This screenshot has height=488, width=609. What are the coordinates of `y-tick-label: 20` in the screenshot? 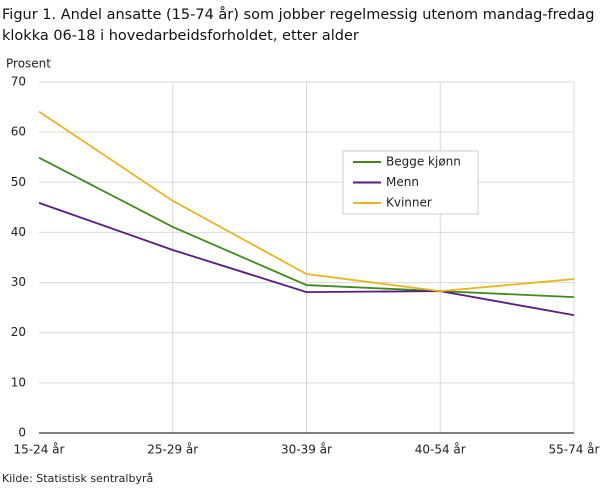 It's located at (18, 332).